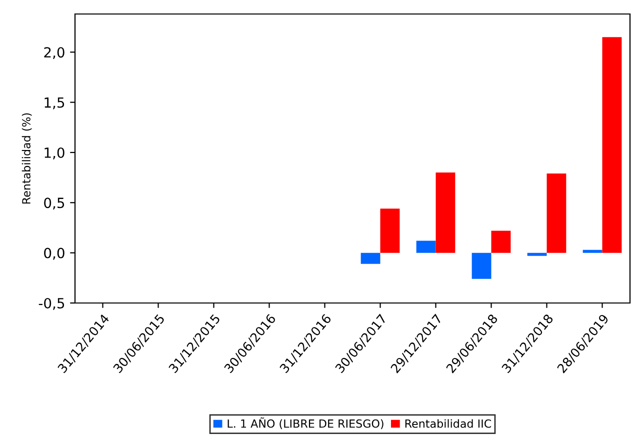 The height and width of the screenshot is (445, 640). What do you see at coordinates (448, 423) in the screenshot?
I see `legend-label: Rentabilidad IIC` at bounding box center [448, 423].